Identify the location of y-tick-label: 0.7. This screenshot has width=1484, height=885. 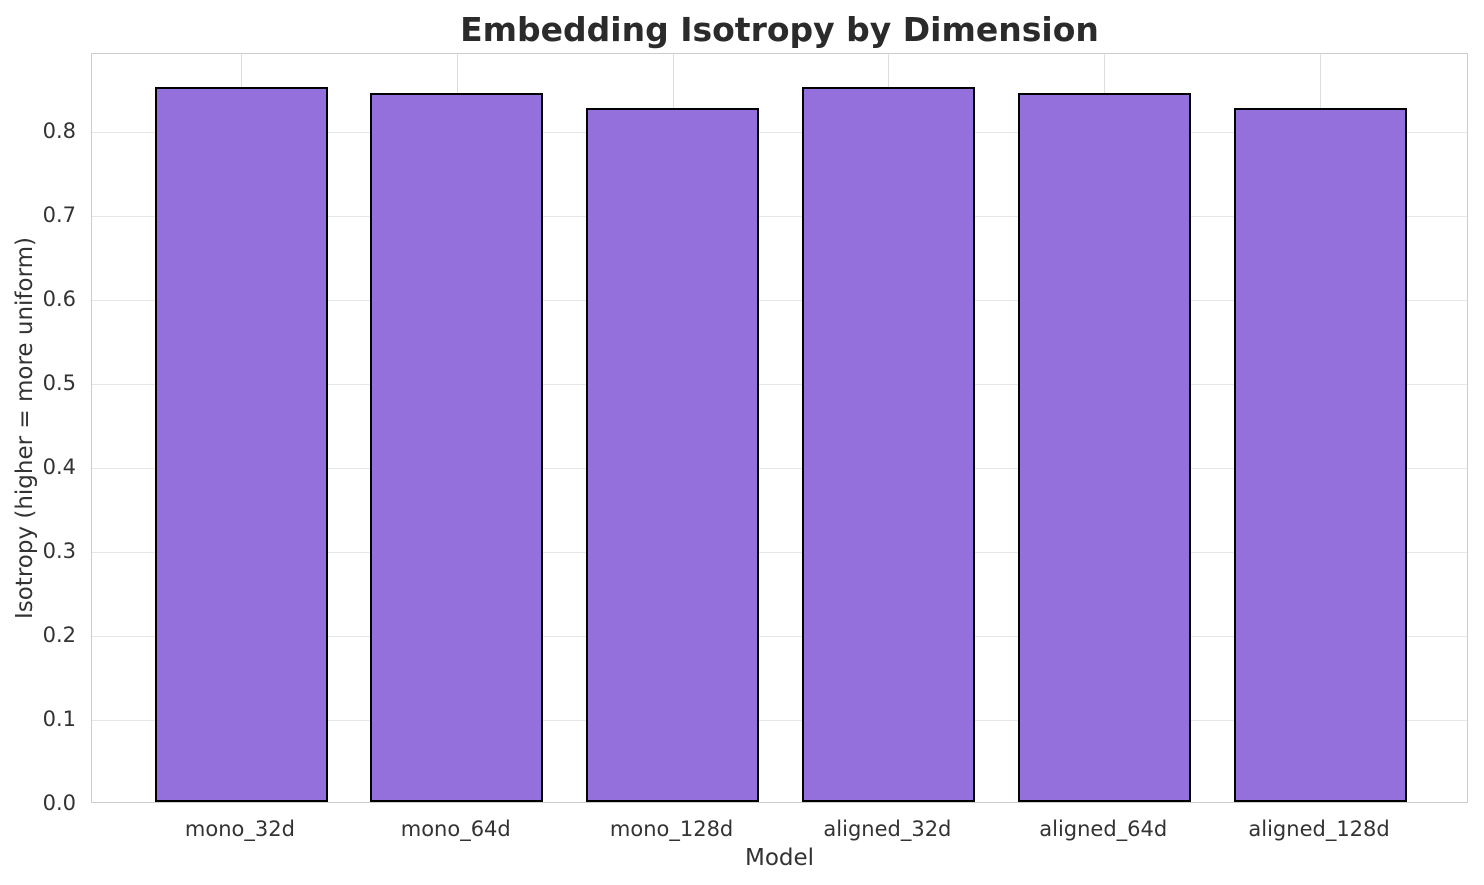
(59, 215).